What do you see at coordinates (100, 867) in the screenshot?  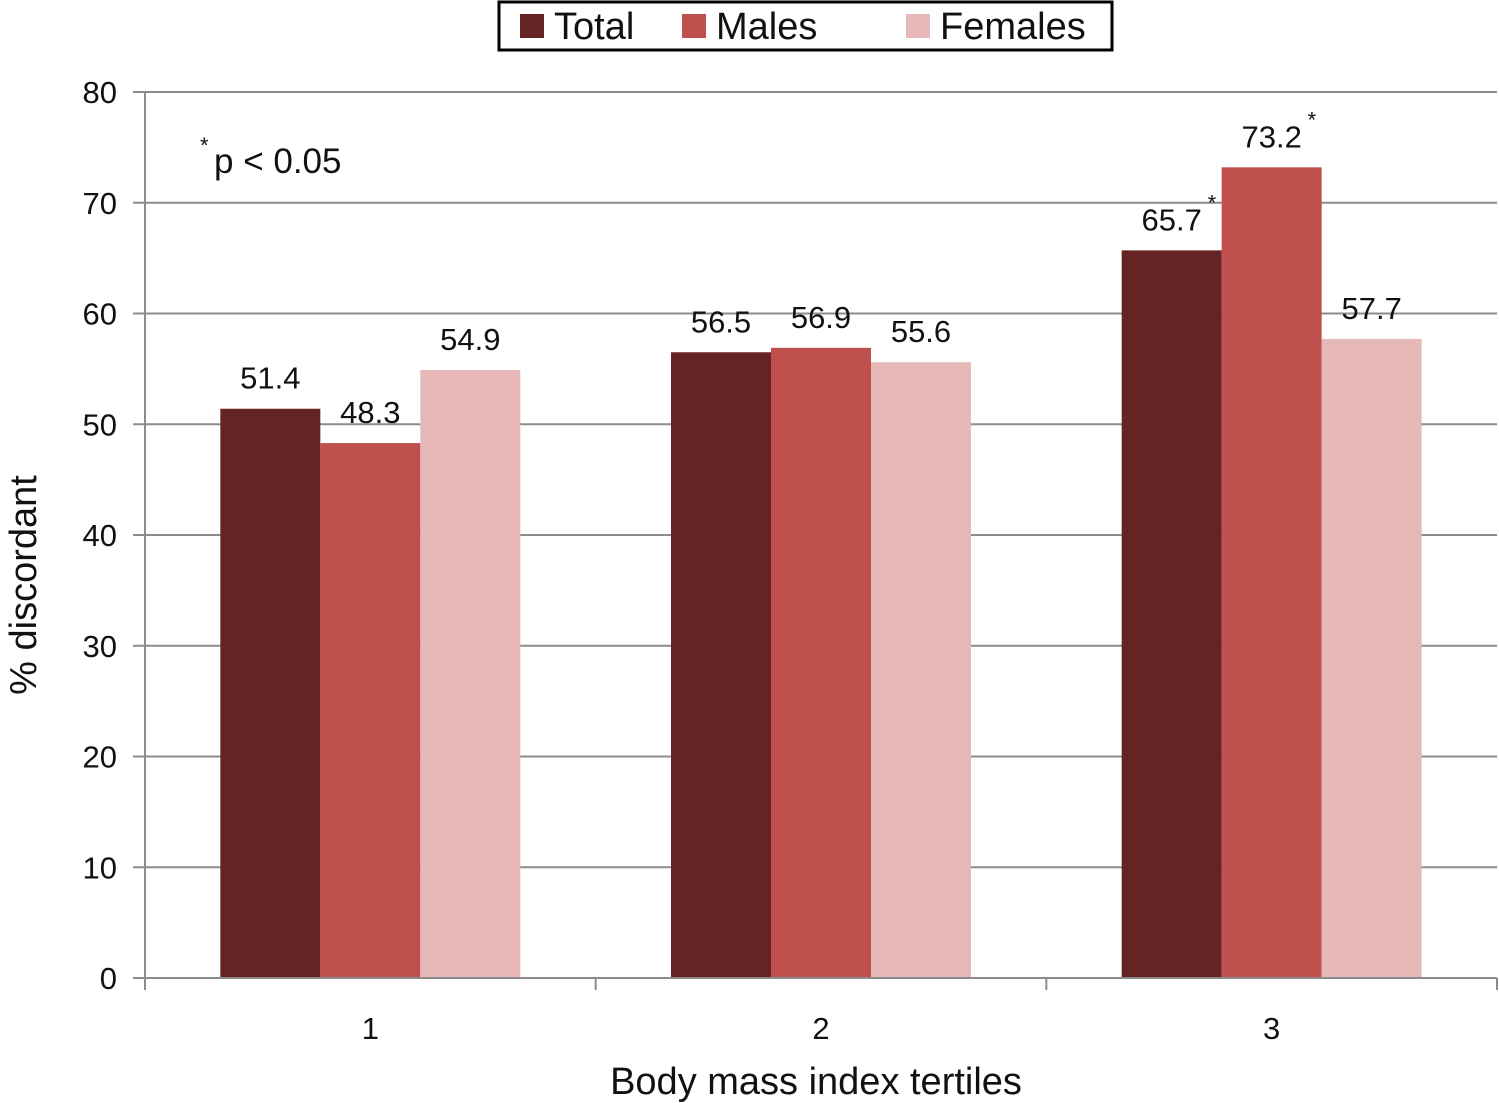 I see `y-tick-label: 10` at bounding box center [100, 867].